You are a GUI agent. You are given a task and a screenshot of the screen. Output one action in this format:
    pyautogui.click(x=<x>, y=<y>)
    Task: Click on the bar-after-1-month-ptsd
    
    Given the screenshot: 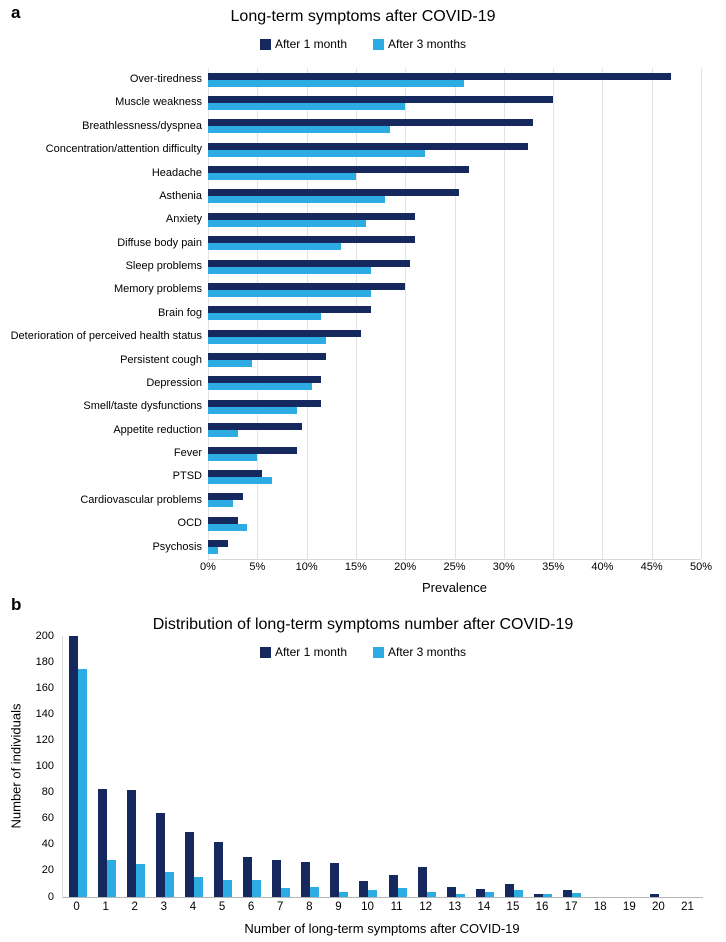 What is the action you would take?
    pyautogui.click(x=235, y=473)
    